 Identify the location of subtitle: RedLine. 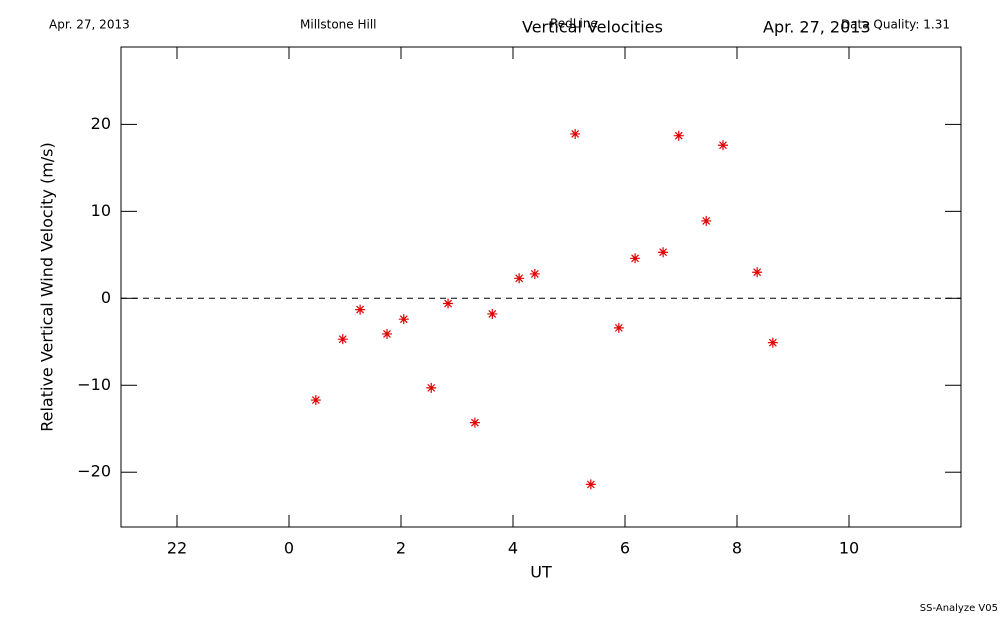
(574, 24).